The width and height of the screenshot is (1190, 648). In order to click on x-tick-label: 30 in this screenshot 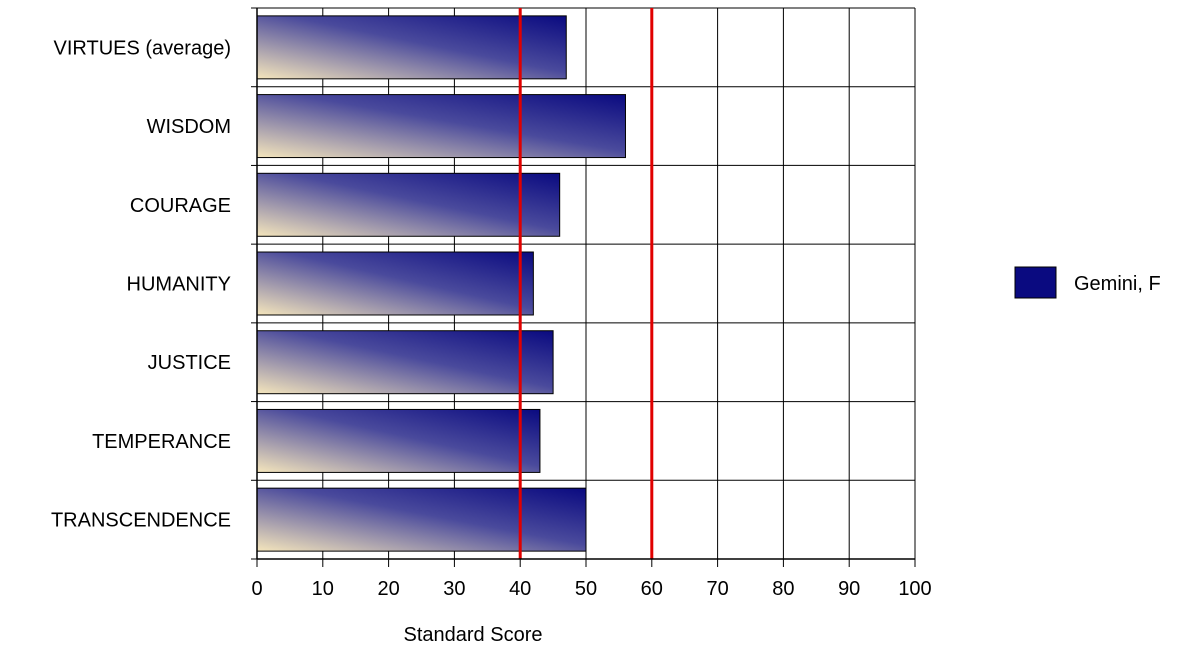, I will do `click(454, 589)`.